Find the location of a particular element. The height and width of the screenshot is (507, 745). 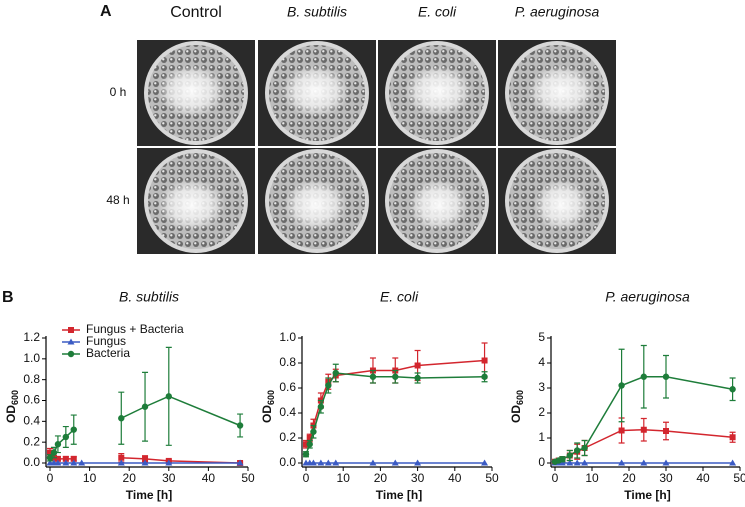

y-tick-label: 1 is located at coordinates (541, 437).